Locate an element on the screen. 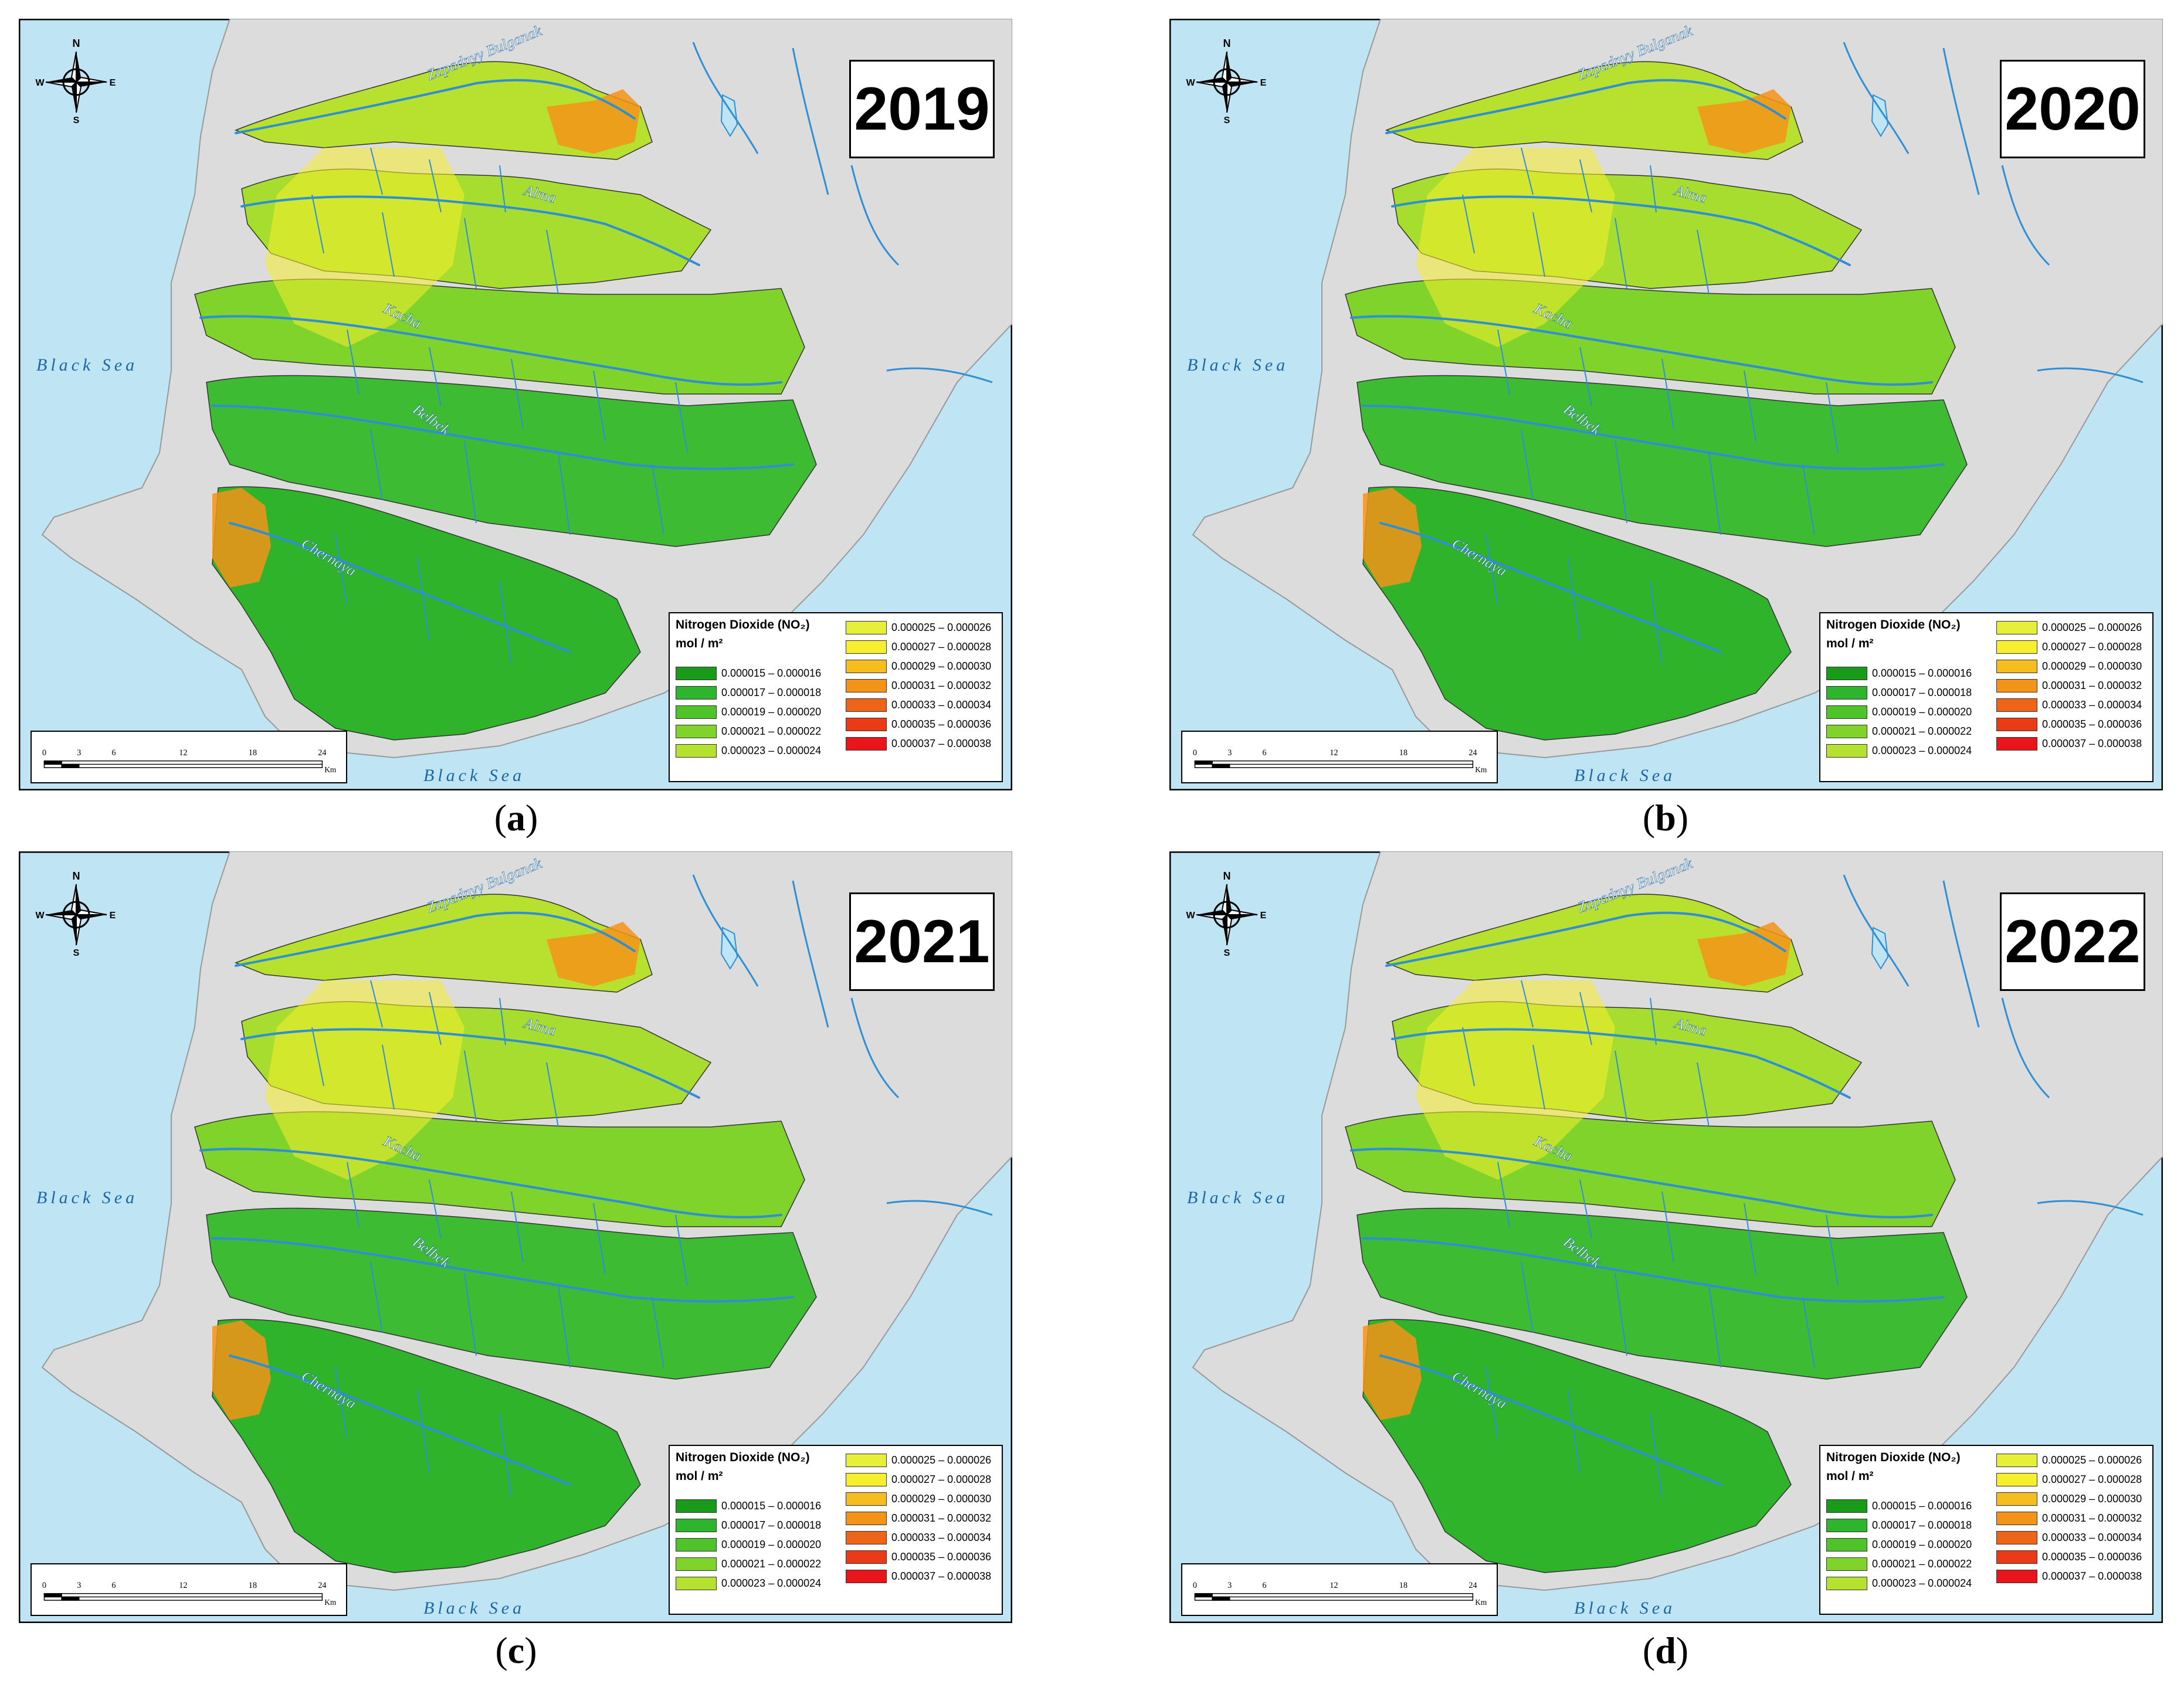 This screenshot has height=1694, width=2184. compass-s: S is located at coordinates (1227, 120).